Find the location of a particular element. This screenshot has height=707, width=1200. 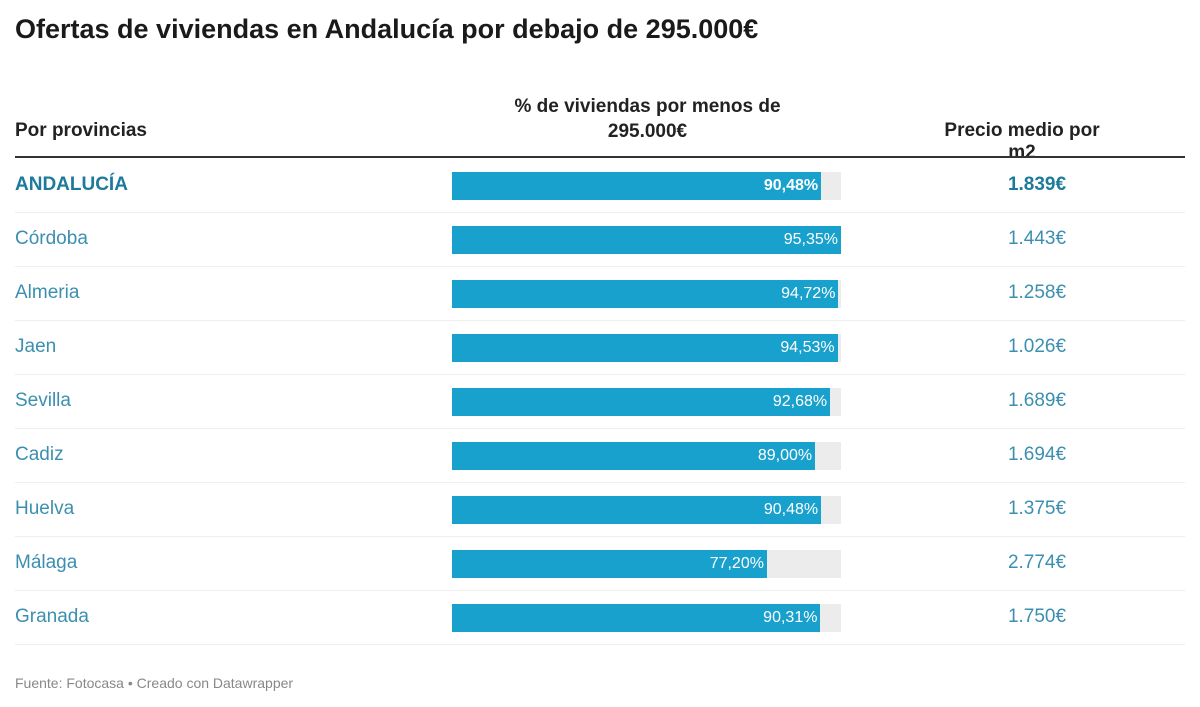

province-name: Huelva is located at coordinates (45, 508).